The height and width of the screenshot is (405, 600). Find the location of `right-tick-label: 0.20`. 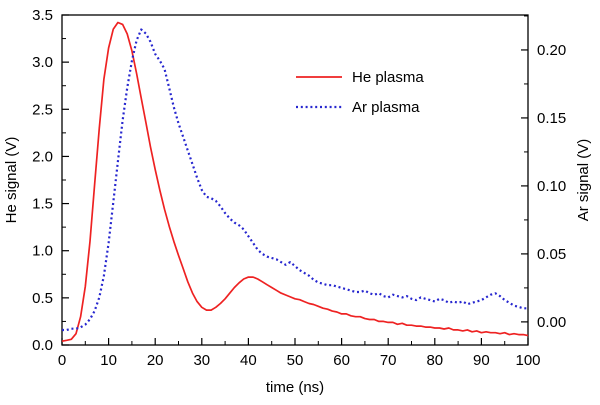

right-tick-label: 0.20 is located at coordinates (551, 50).